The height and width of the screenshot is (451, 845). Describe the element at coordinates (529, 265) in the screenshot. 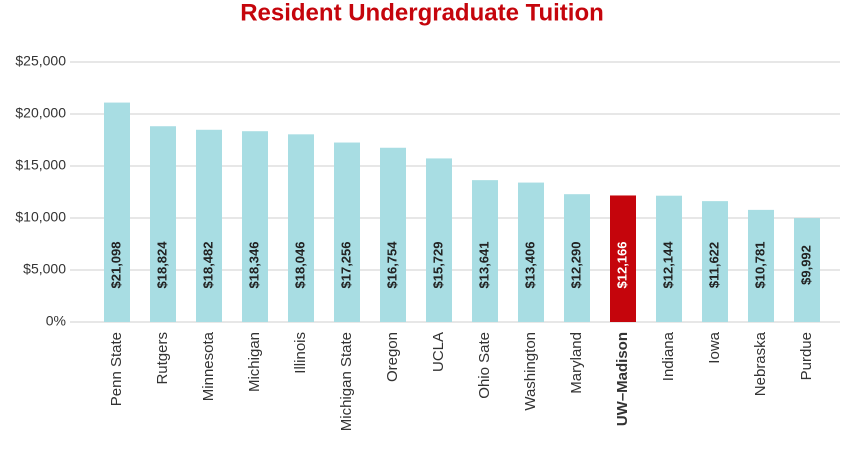

I see `value-label: $13,406` at that location.